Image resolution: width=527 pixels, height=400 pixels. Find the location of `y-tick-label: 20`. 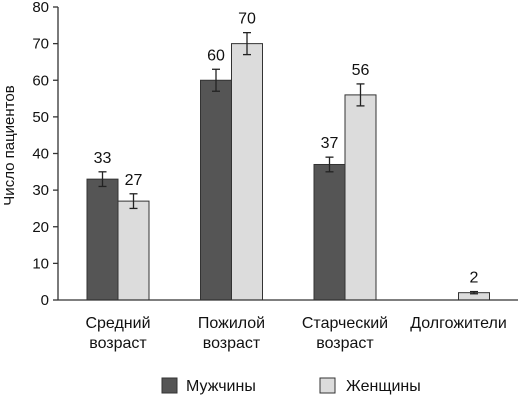

y-tick-label: 20 is located at coordinates (40, 227).